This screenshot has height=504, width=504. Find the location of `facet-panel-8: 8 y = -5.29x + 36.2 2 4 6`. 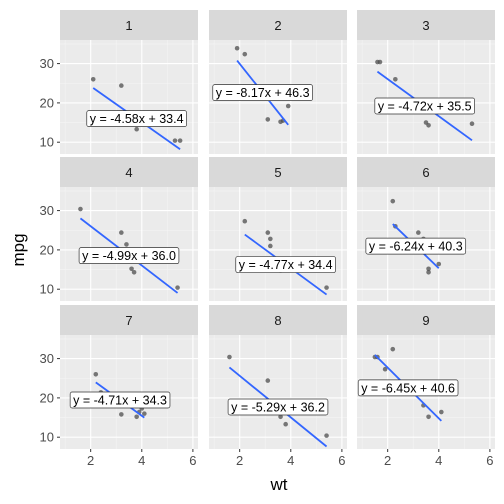

facet-panel-8: 8 y = -5.29x + 36.2 2 4 6 is located at coordinates (278, 386).